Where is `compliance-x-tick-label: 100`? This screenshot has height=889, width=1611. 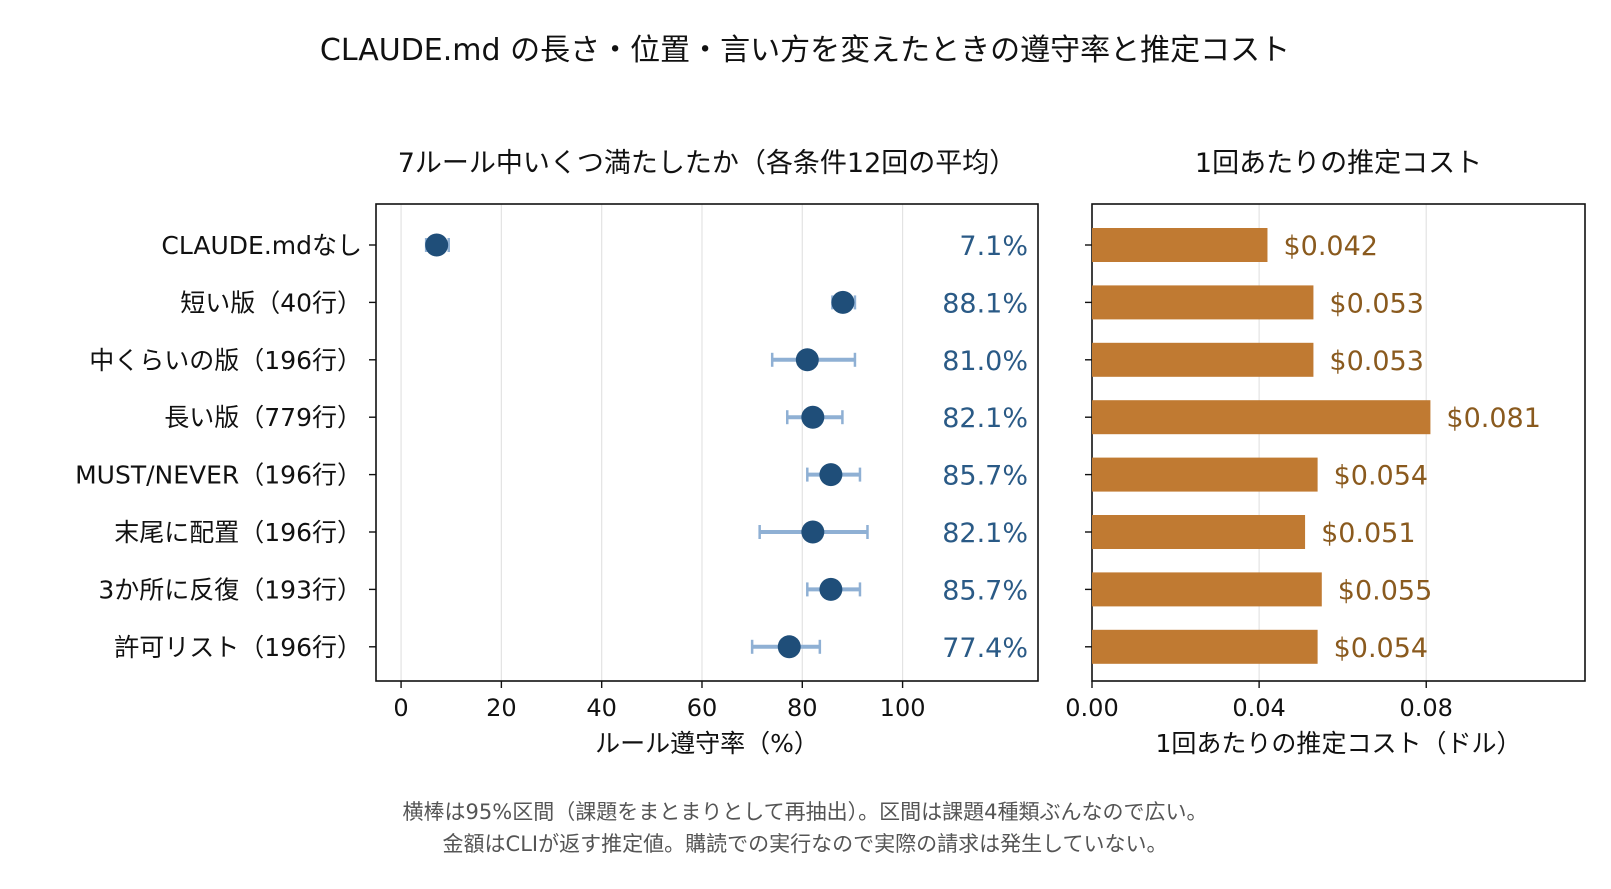 compliance-x-tick-label: 100 is located at coordinates (903, 708).